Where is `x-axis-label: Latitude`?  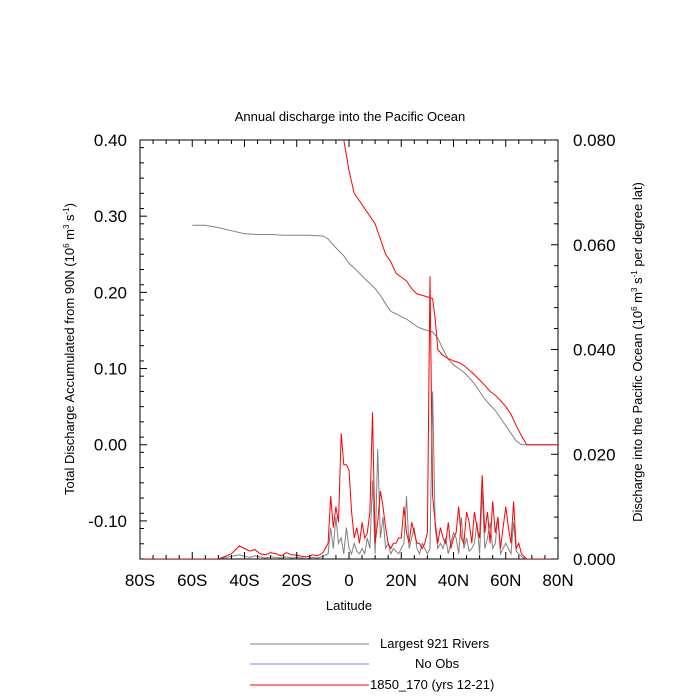 x-axis-label: Latitude is located at coordinates (349, 605).